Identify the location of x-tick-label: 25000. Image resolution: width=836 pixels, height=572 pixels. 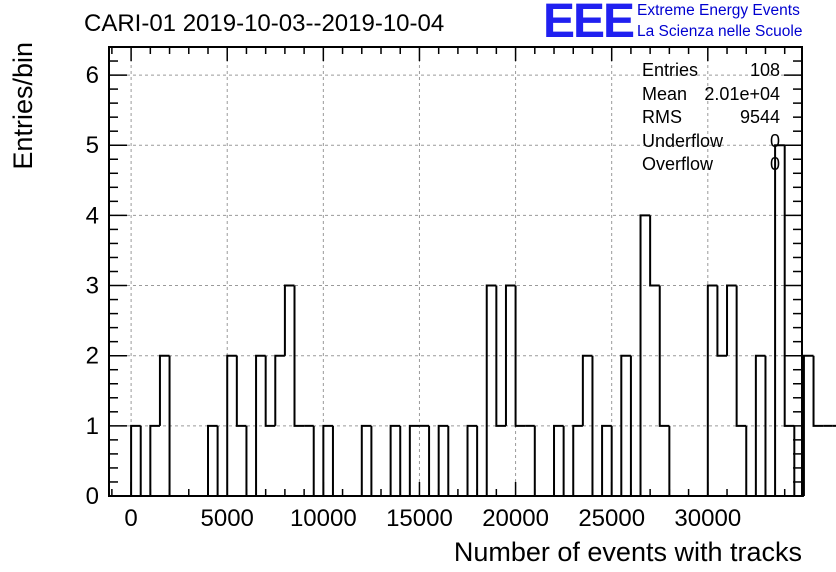
(611, 518).